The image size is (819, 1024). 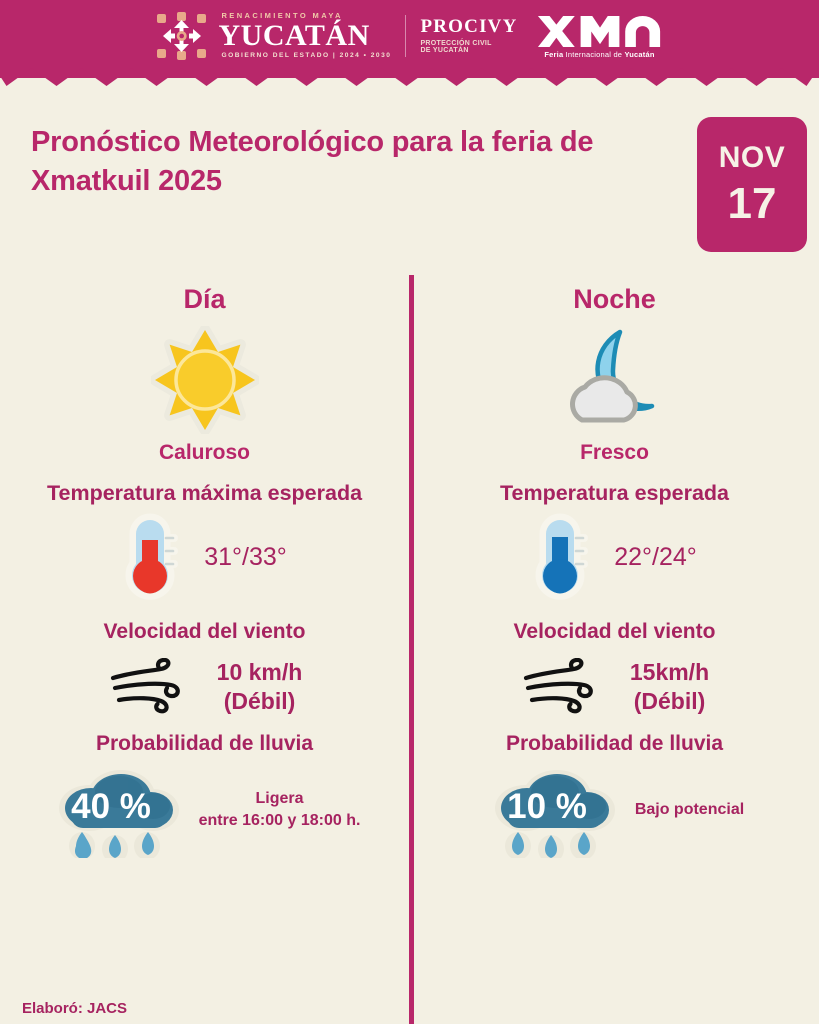 What do you see at coordinates (259, 672) in the screenshot?
I see `day-wind-speed: 10 km/h` at bounding box center [259, 672].